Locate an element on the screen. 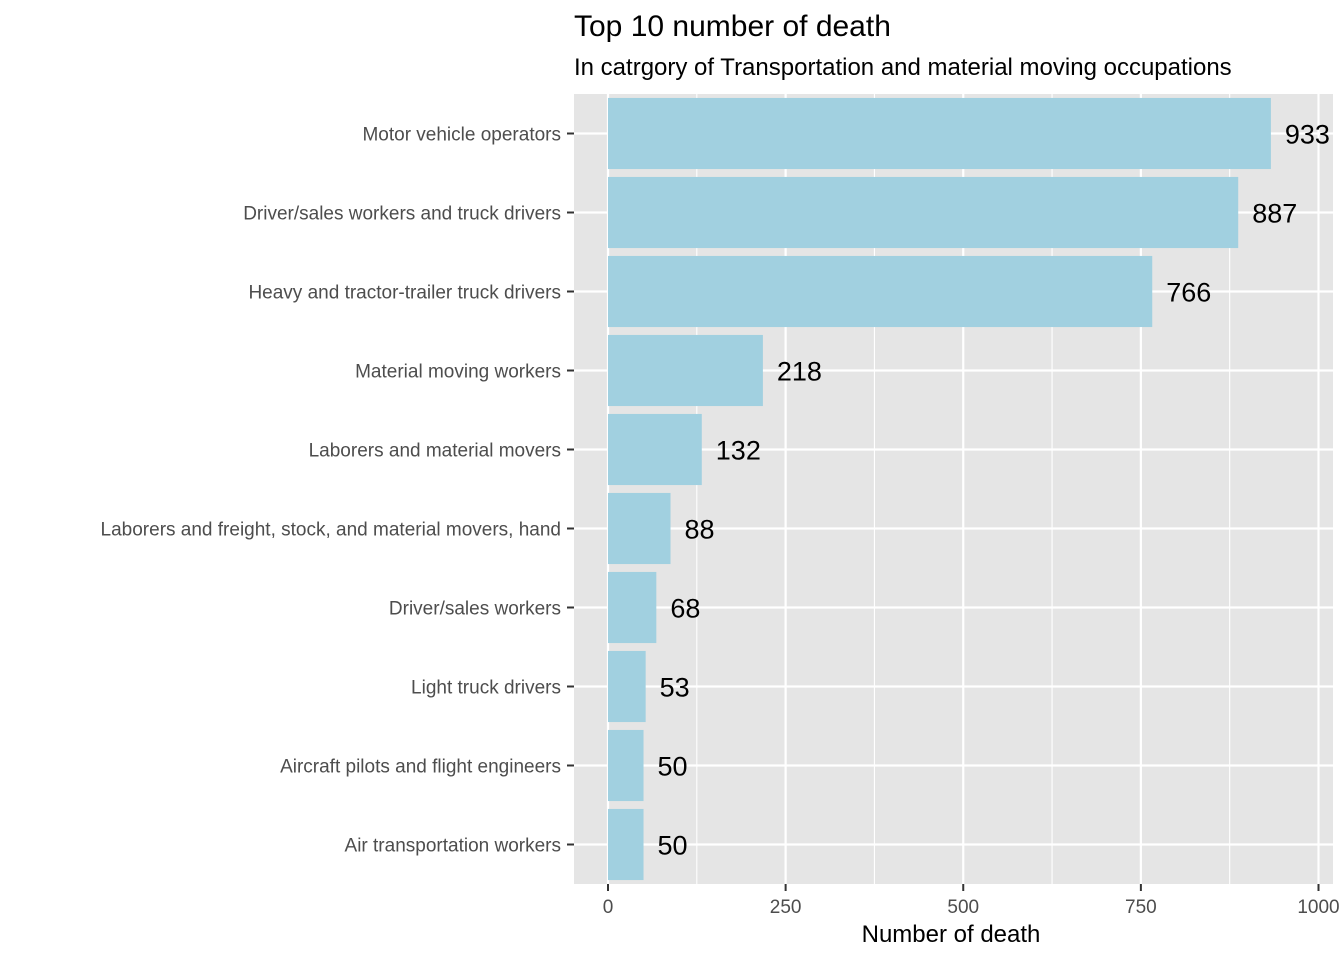  x-tick-label: 250 is located at coordinates (786, 907).